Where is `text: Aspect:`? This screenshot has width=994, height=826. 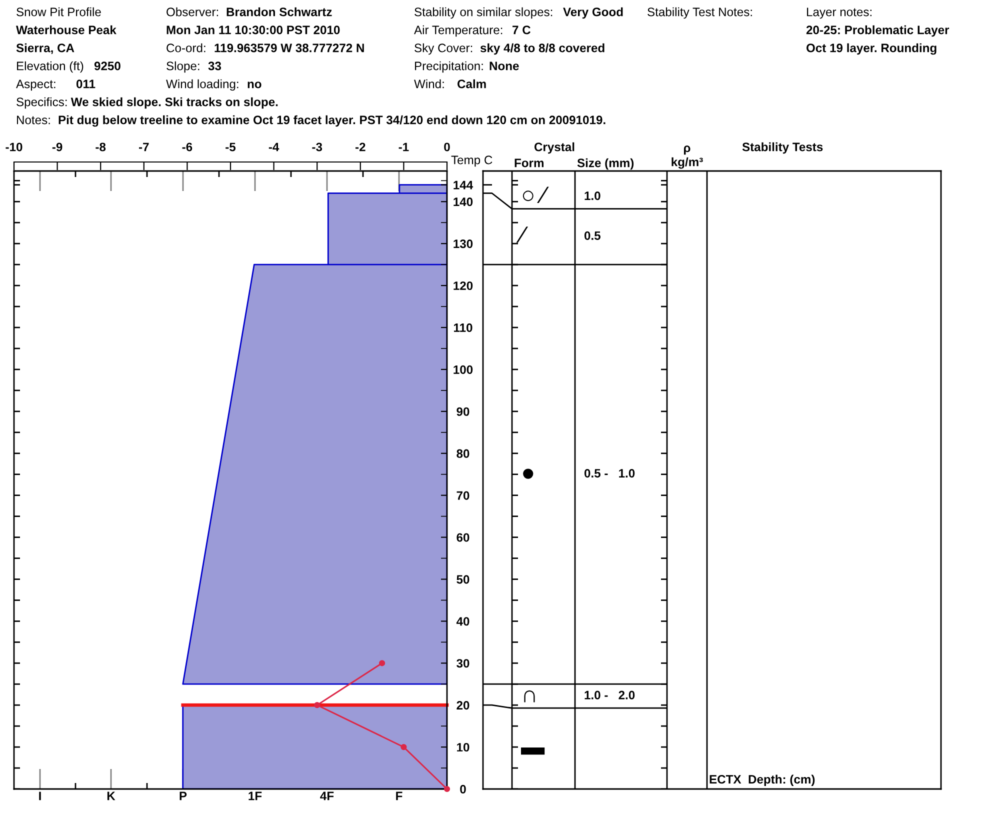 text: Aspect: is located at coordinates (36, 85).